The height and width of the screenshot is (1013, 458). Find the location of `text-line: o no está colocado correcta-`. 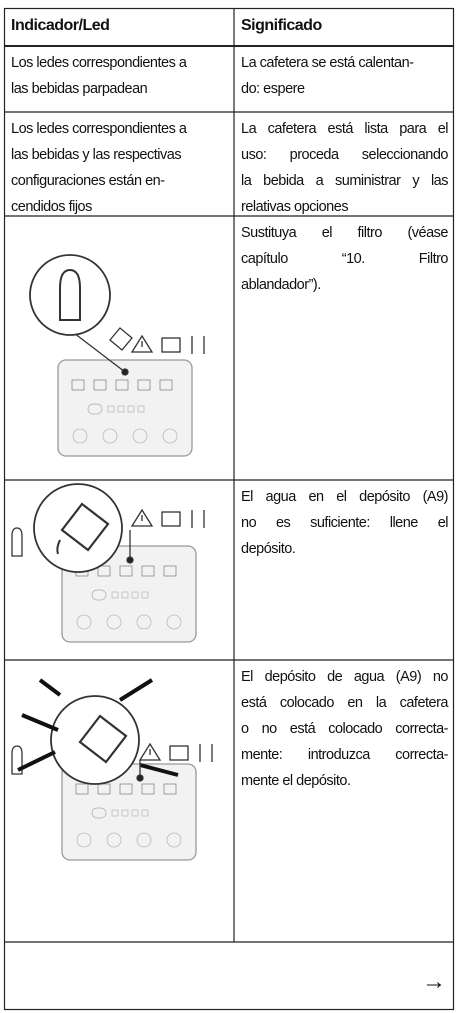

text-line: o no está colocado correcta- is located at coordinates (345, 729).